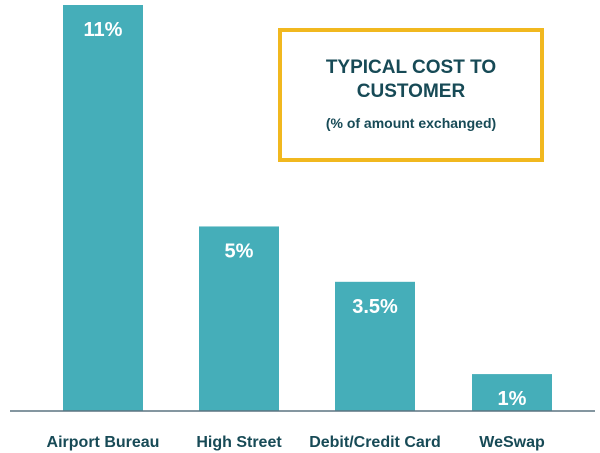  Describe the element at coordinates (239, 251) in the screenshot. I see `bar-value-label-1: 5%` at that location.